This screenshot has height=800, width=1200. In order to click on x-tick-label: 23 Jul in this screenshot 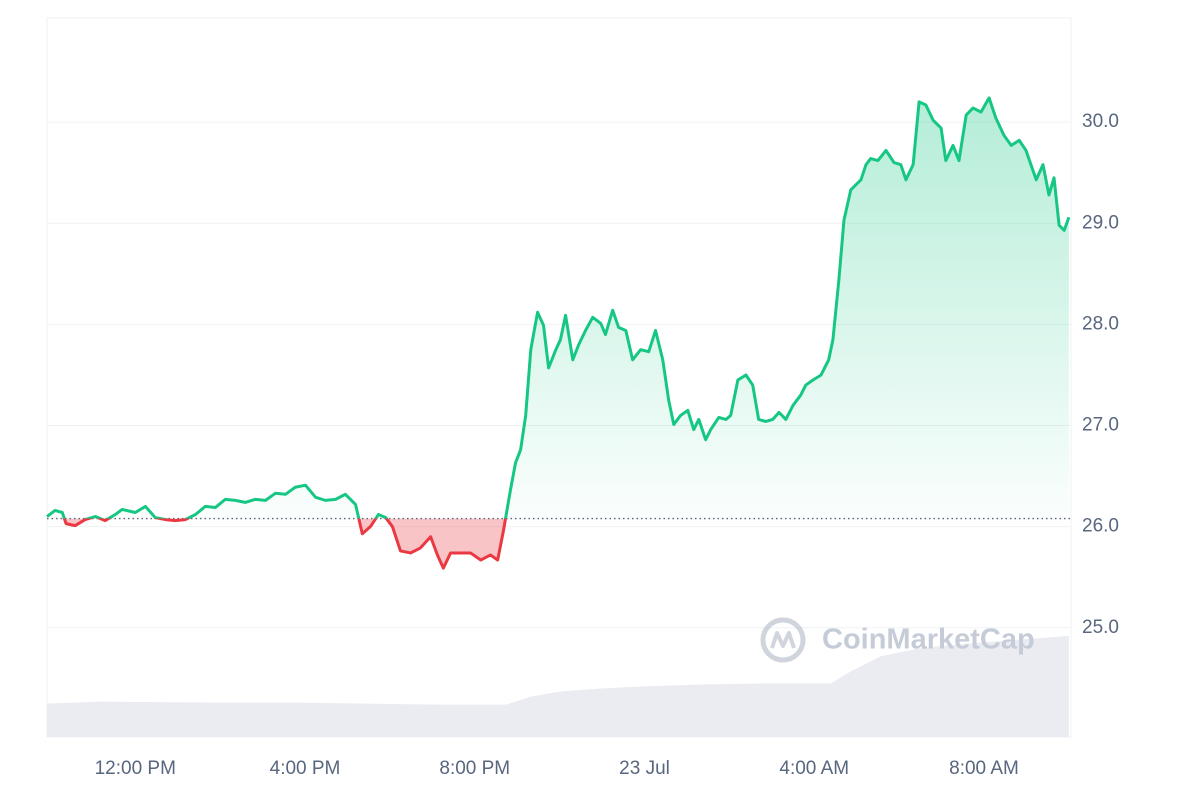, I will do `click(644, 768)`.